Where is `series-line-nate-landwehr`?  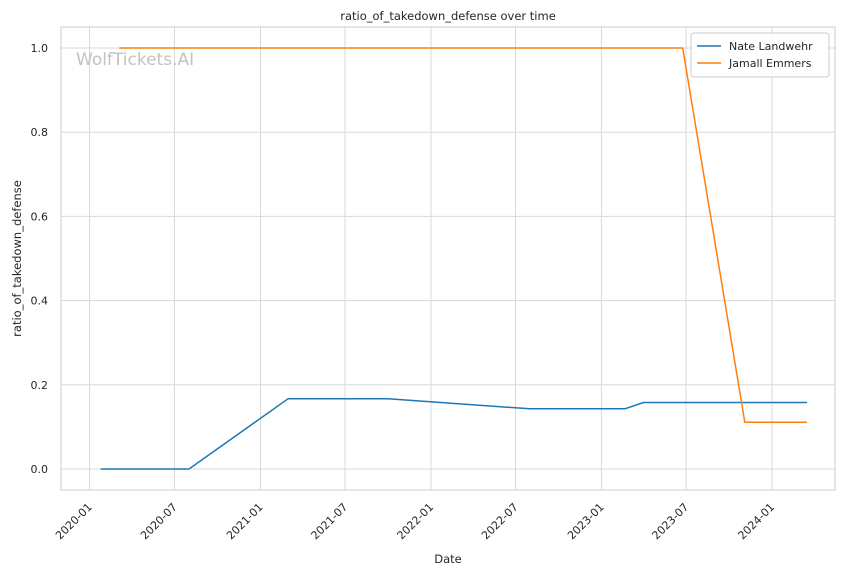 series-line-nate-landwehr is located at coordinates (453, 434).